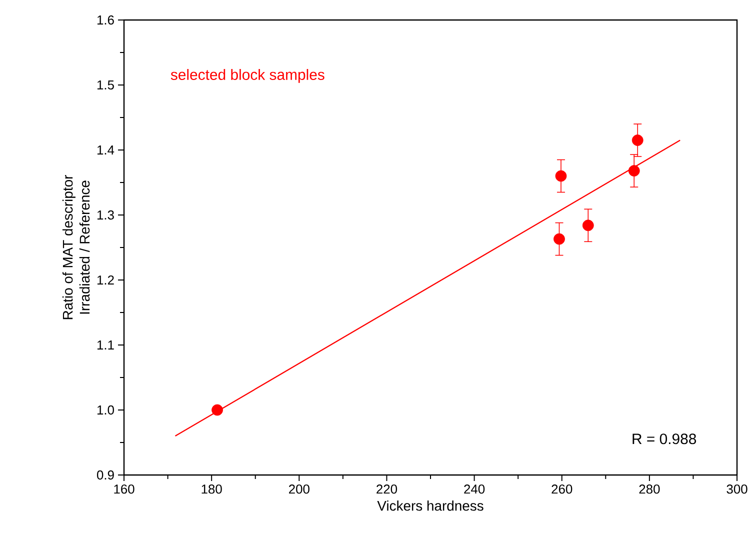 Image resolution: width=753 pixels, height=552 pixels. What do you see at coordinates (430, 505) in the screenshot?
I see `x-axis-title: Vickers hardness` at bounding box center [430, 505].